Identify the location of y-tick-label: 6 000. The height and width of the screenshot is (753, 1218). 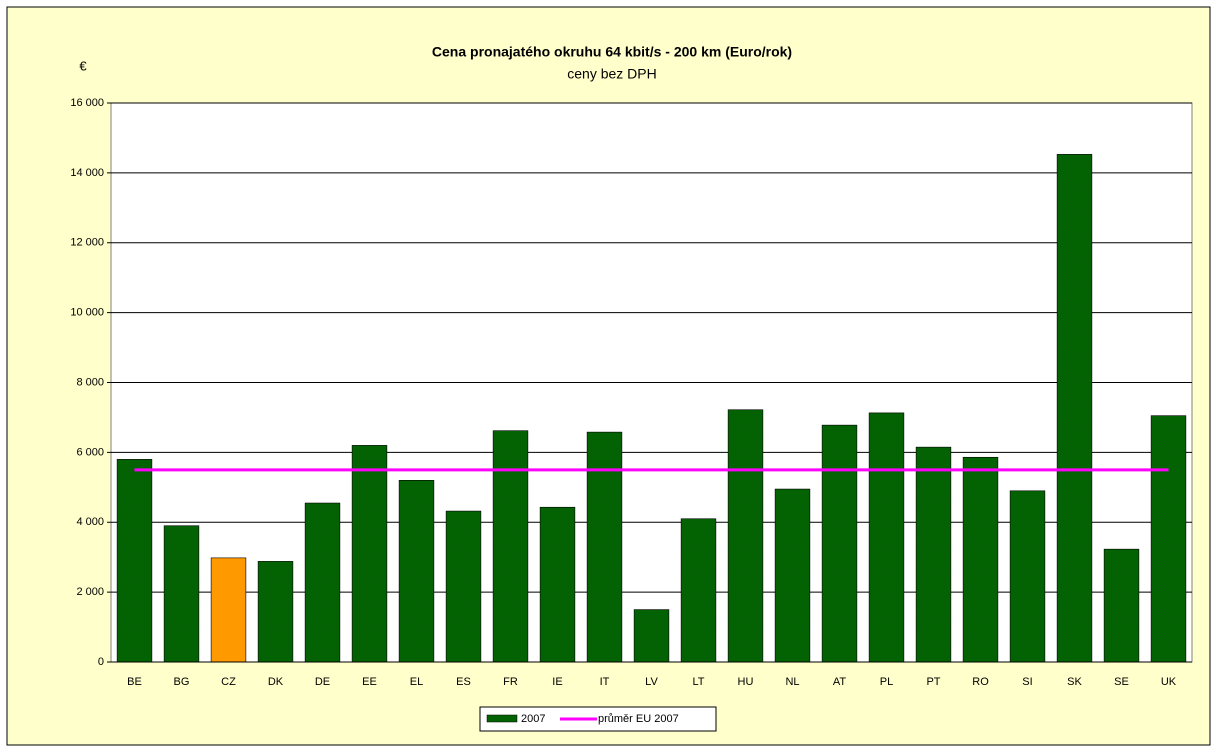
(90, 452).